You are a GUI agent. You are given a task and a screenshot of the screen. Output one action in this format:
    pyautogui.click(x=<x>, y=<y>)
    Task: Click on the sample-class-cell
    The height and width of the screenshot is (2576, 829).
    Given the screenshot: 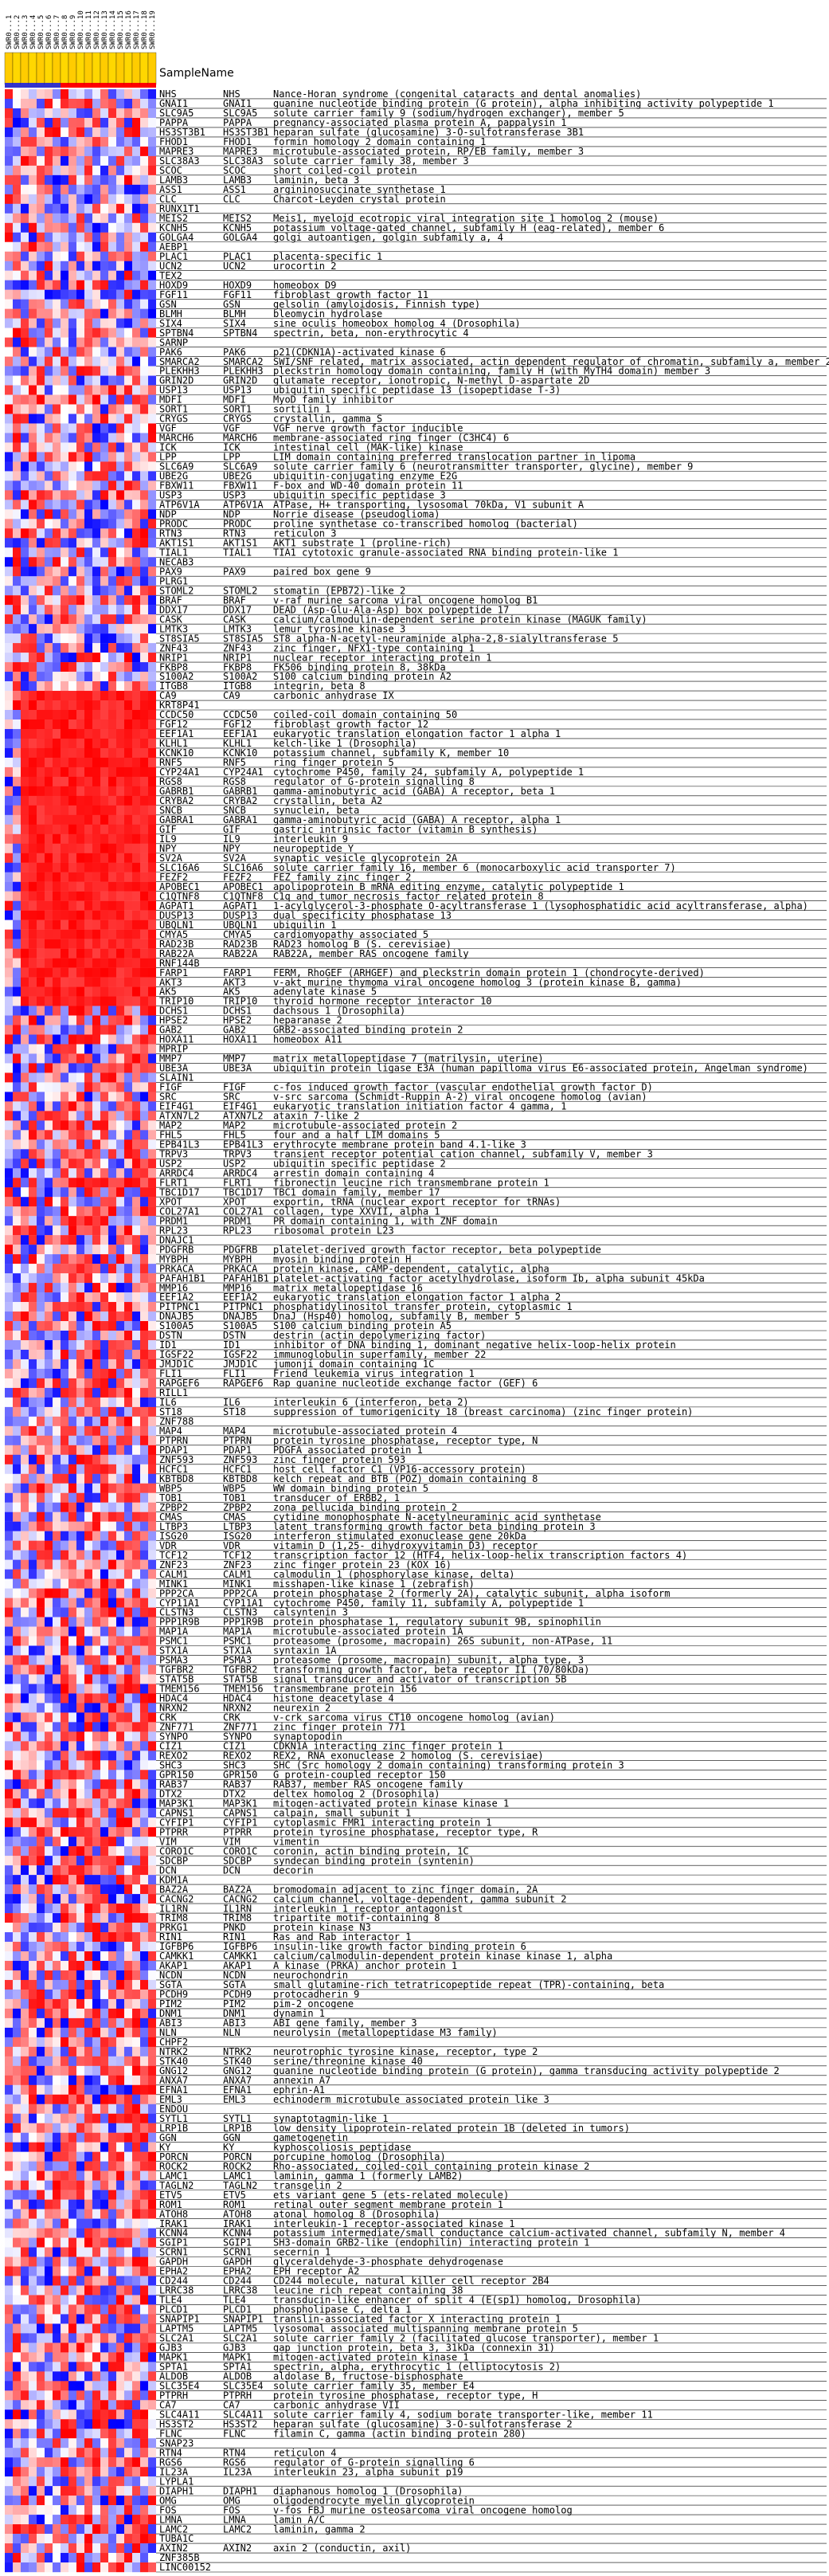 What is the action you would take?
    pyautogui.click(x=136, y=68)
    